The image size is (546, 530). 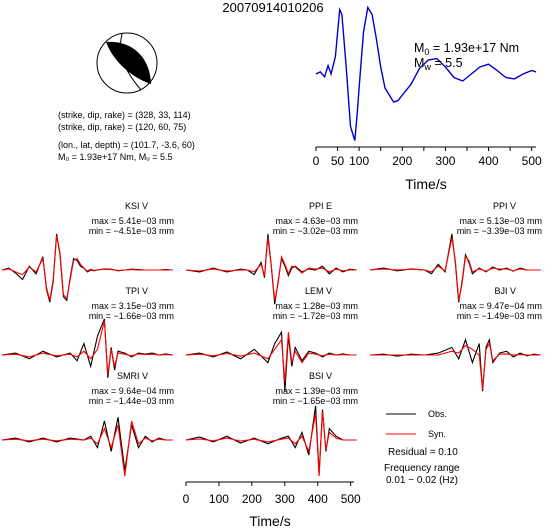 I want to click on stf-tick-label: 500, so click(x=532, y=161).